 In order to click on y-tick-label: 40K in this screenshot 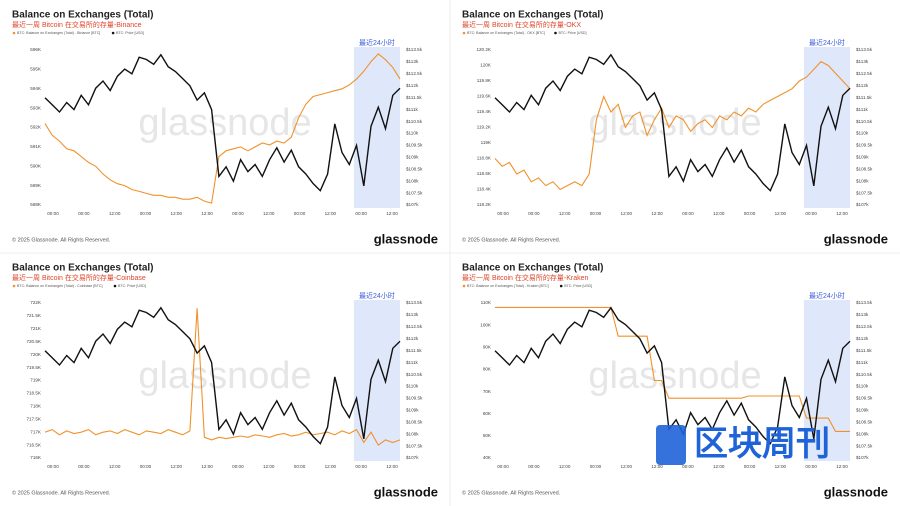, I will do `click(487, 457)`.